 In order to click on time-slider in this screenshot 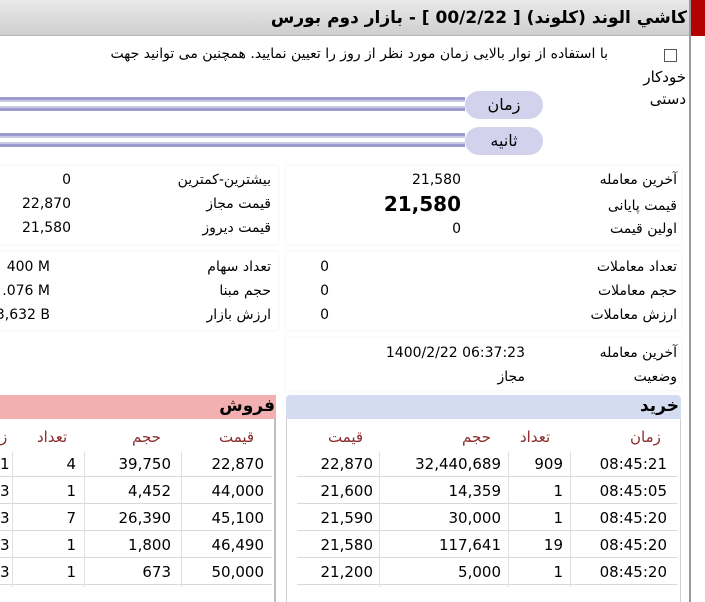, I will do `click(232, 104)`.